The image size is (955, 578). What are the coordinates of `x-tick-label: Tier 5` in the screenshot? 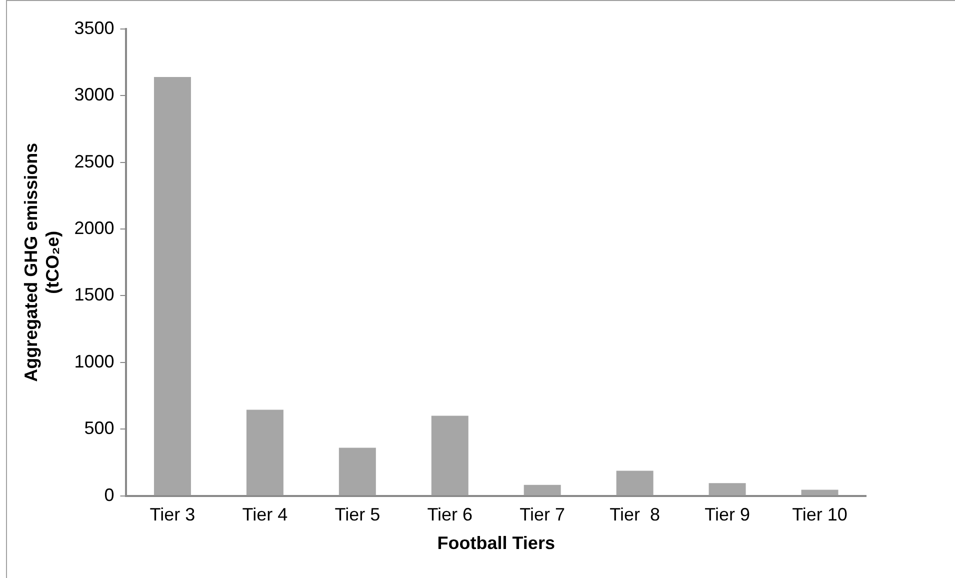 It's located at (357, 514).